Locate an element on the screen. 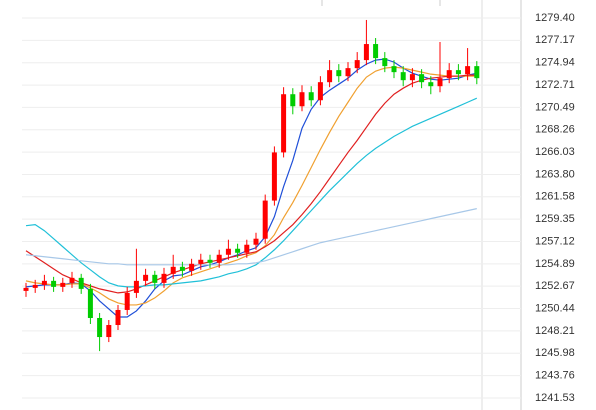 Image resolution: width=596 pixels, height=410 pixels. y-tick-label: 1248.21 is located at coordinates (555, 331).